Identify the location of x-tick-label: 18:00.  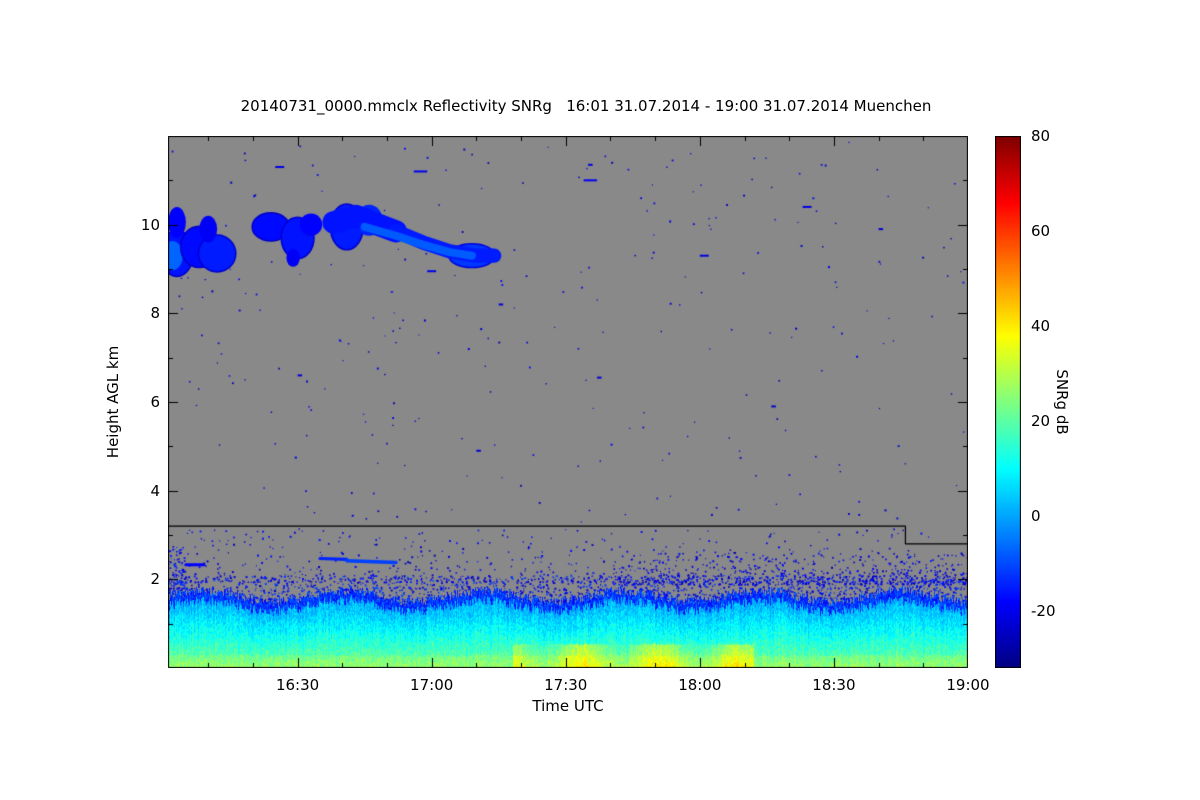
(700, 685).